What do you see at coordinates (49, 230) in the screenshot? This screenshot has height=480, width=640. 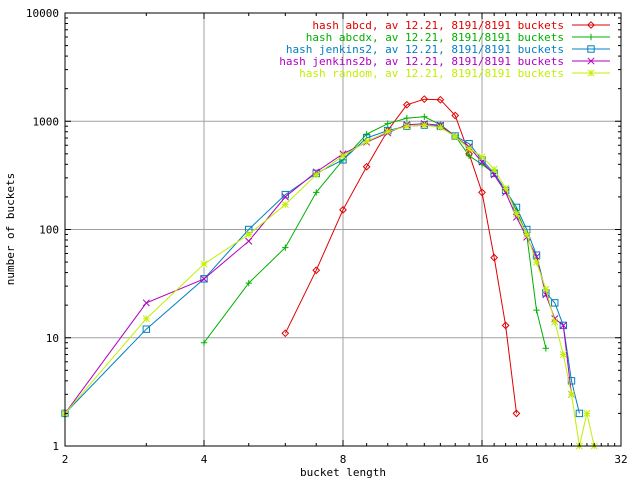 I see `y-tick-label: 100` at bounding box center [49, 230].